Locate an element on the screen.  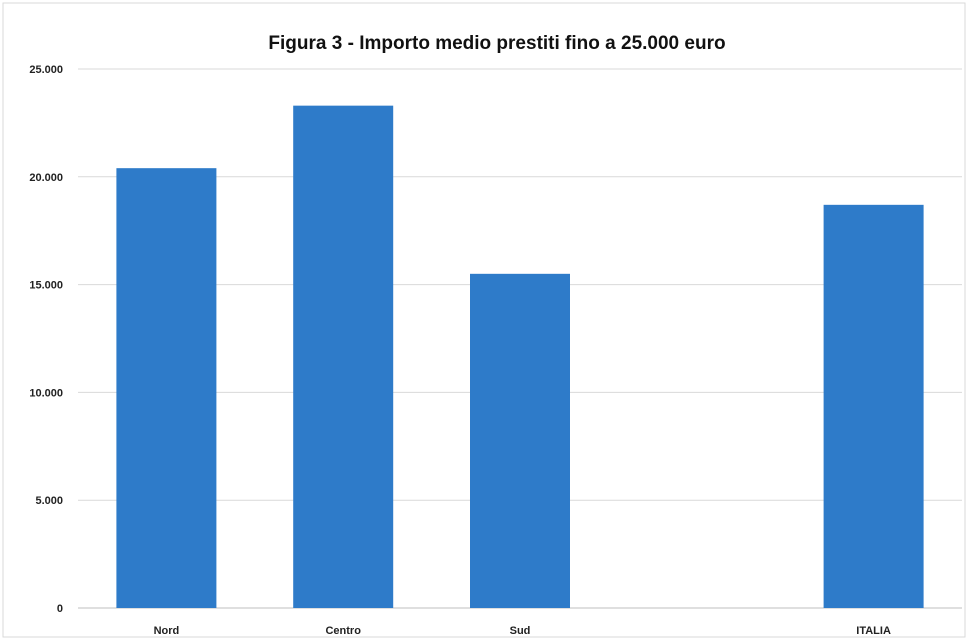
bar-italia is located at coordinates (873, 406).